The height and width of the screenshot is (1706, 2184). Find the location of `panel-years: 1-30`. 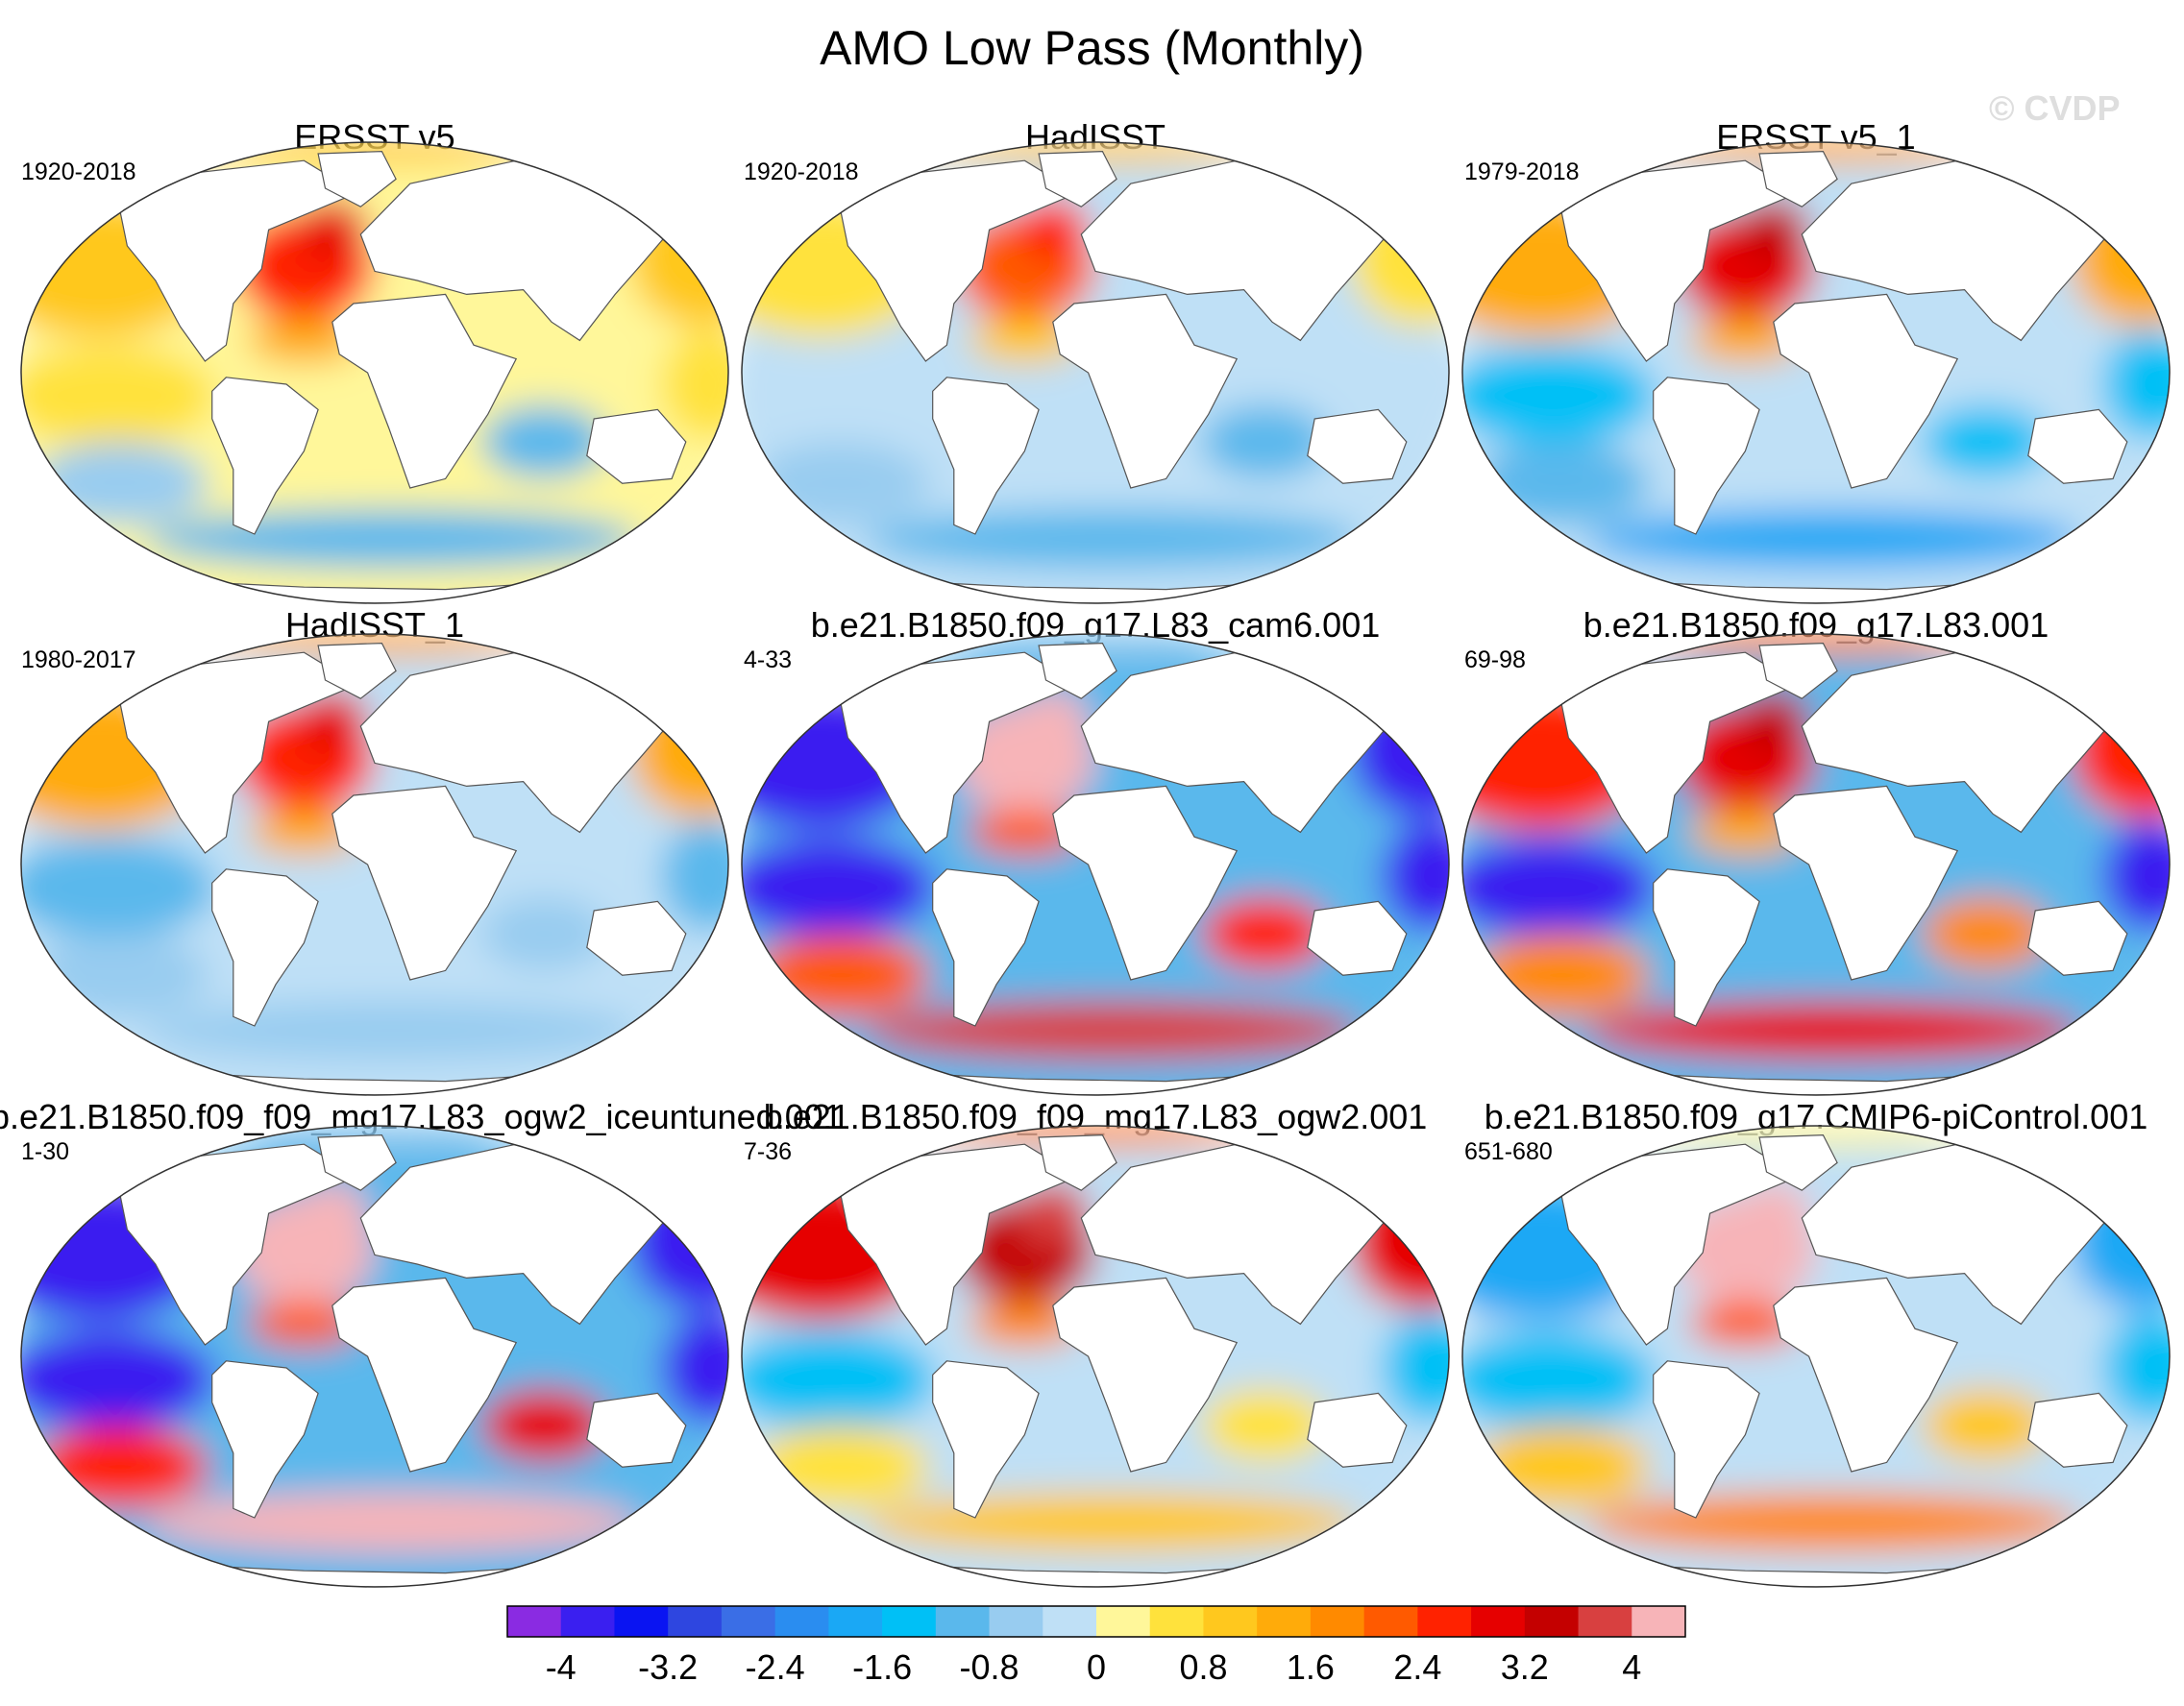

panel-years: 1-30 is located at coordinates (45, 1151).